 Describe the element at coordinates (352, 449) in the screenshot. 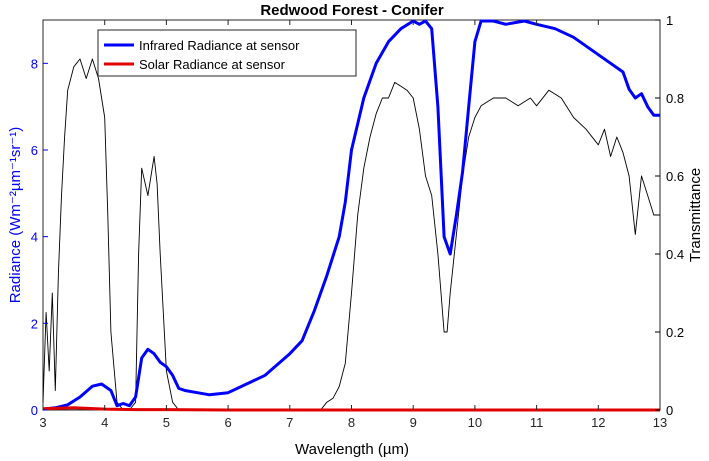

I see `x-axis-label: Wavelength (µm)` at that location.